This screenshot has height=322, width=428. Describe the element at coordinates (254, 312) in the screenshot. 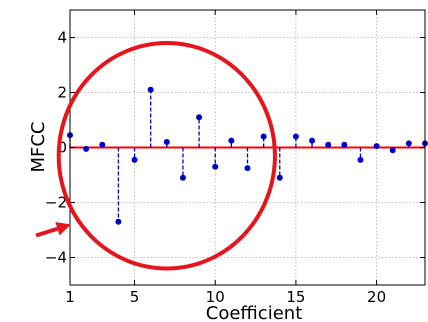

I see `x-axis-label: Coefficient` at that location.